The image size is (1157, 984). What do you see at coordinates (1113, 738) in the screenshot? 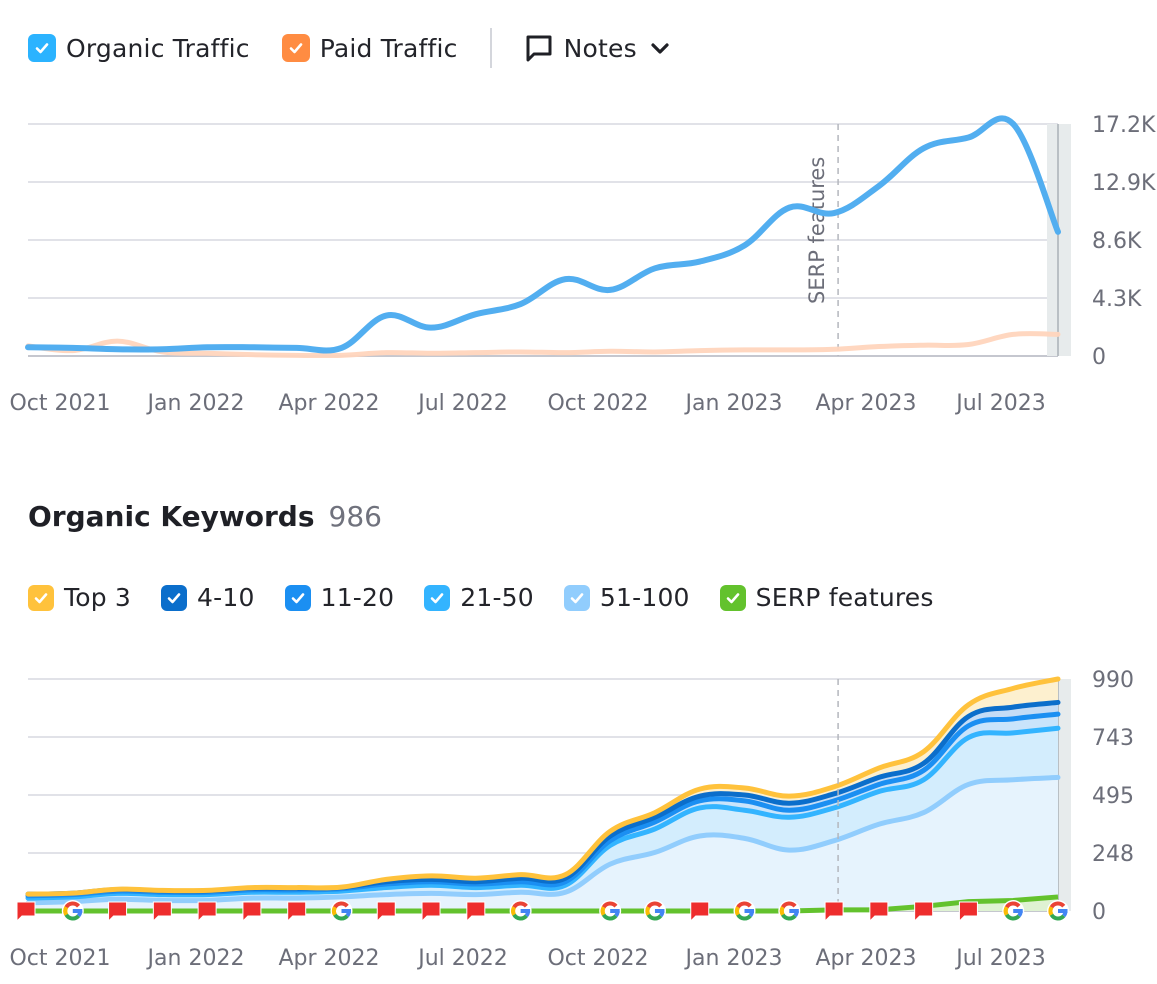
I see `y-tick-label: 743` at bounding box center [1113, 738].